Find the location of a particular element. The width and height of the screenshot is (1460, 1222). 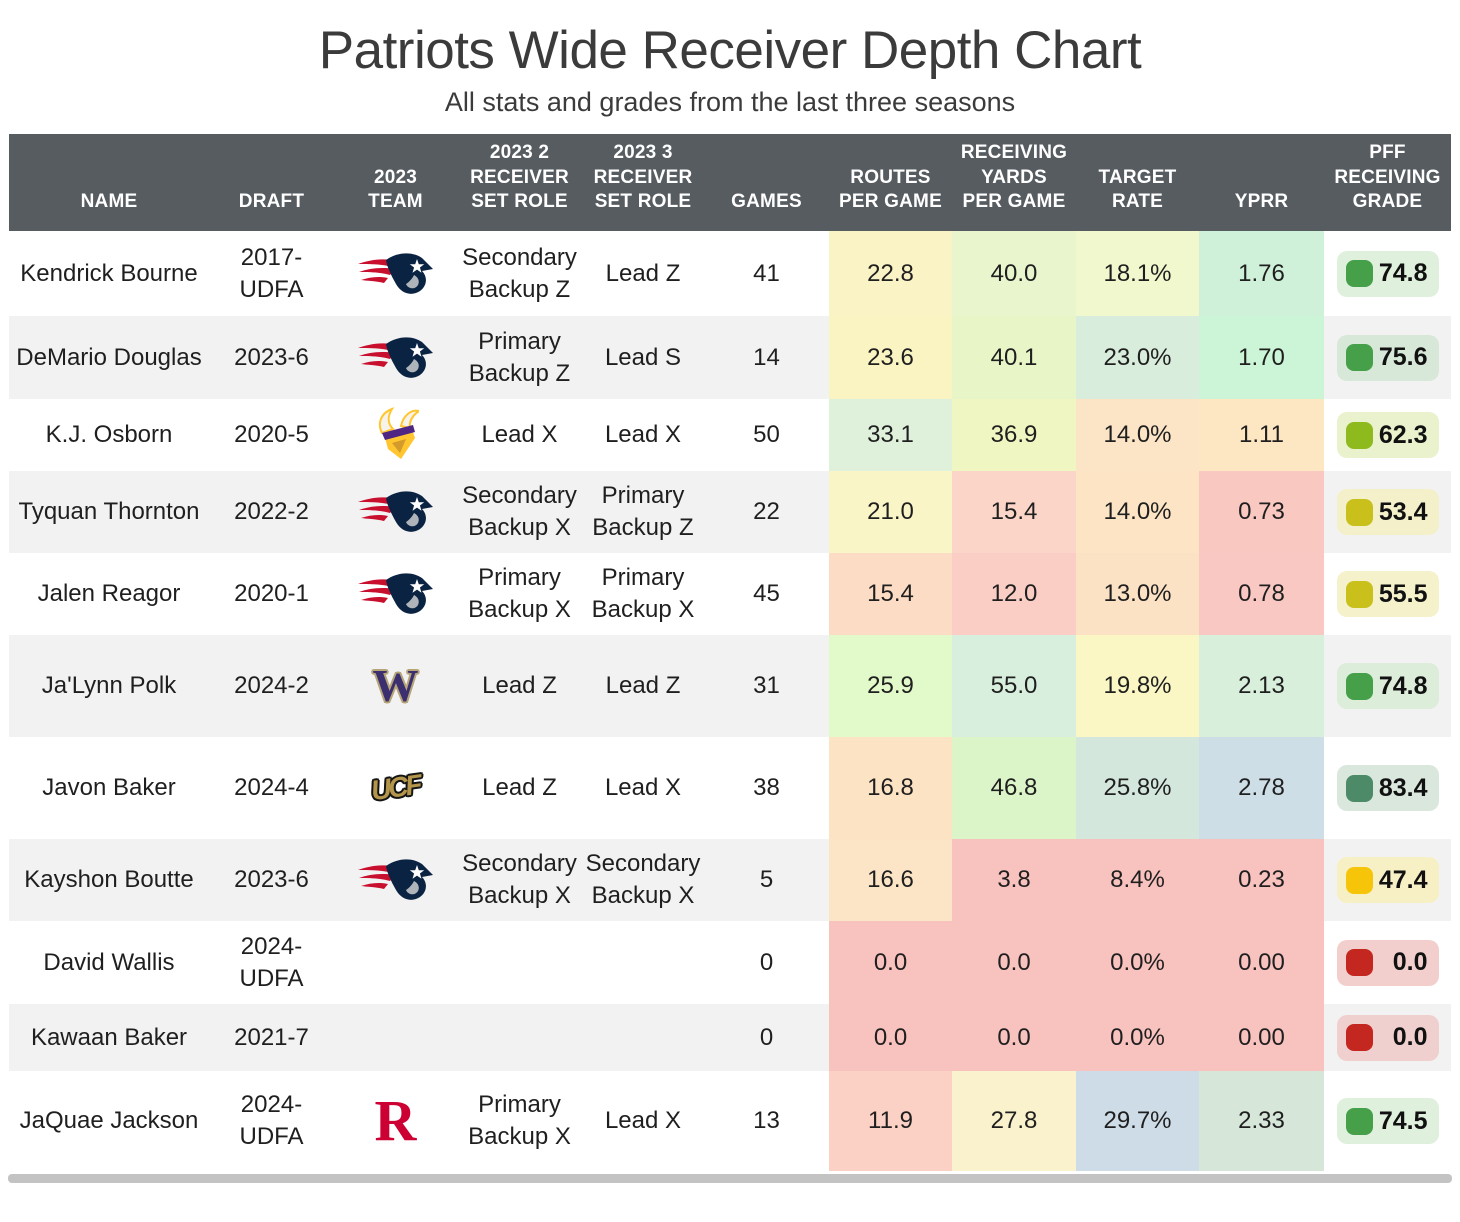

draft-value: 2020-5 is located at coordinates (271, 435).